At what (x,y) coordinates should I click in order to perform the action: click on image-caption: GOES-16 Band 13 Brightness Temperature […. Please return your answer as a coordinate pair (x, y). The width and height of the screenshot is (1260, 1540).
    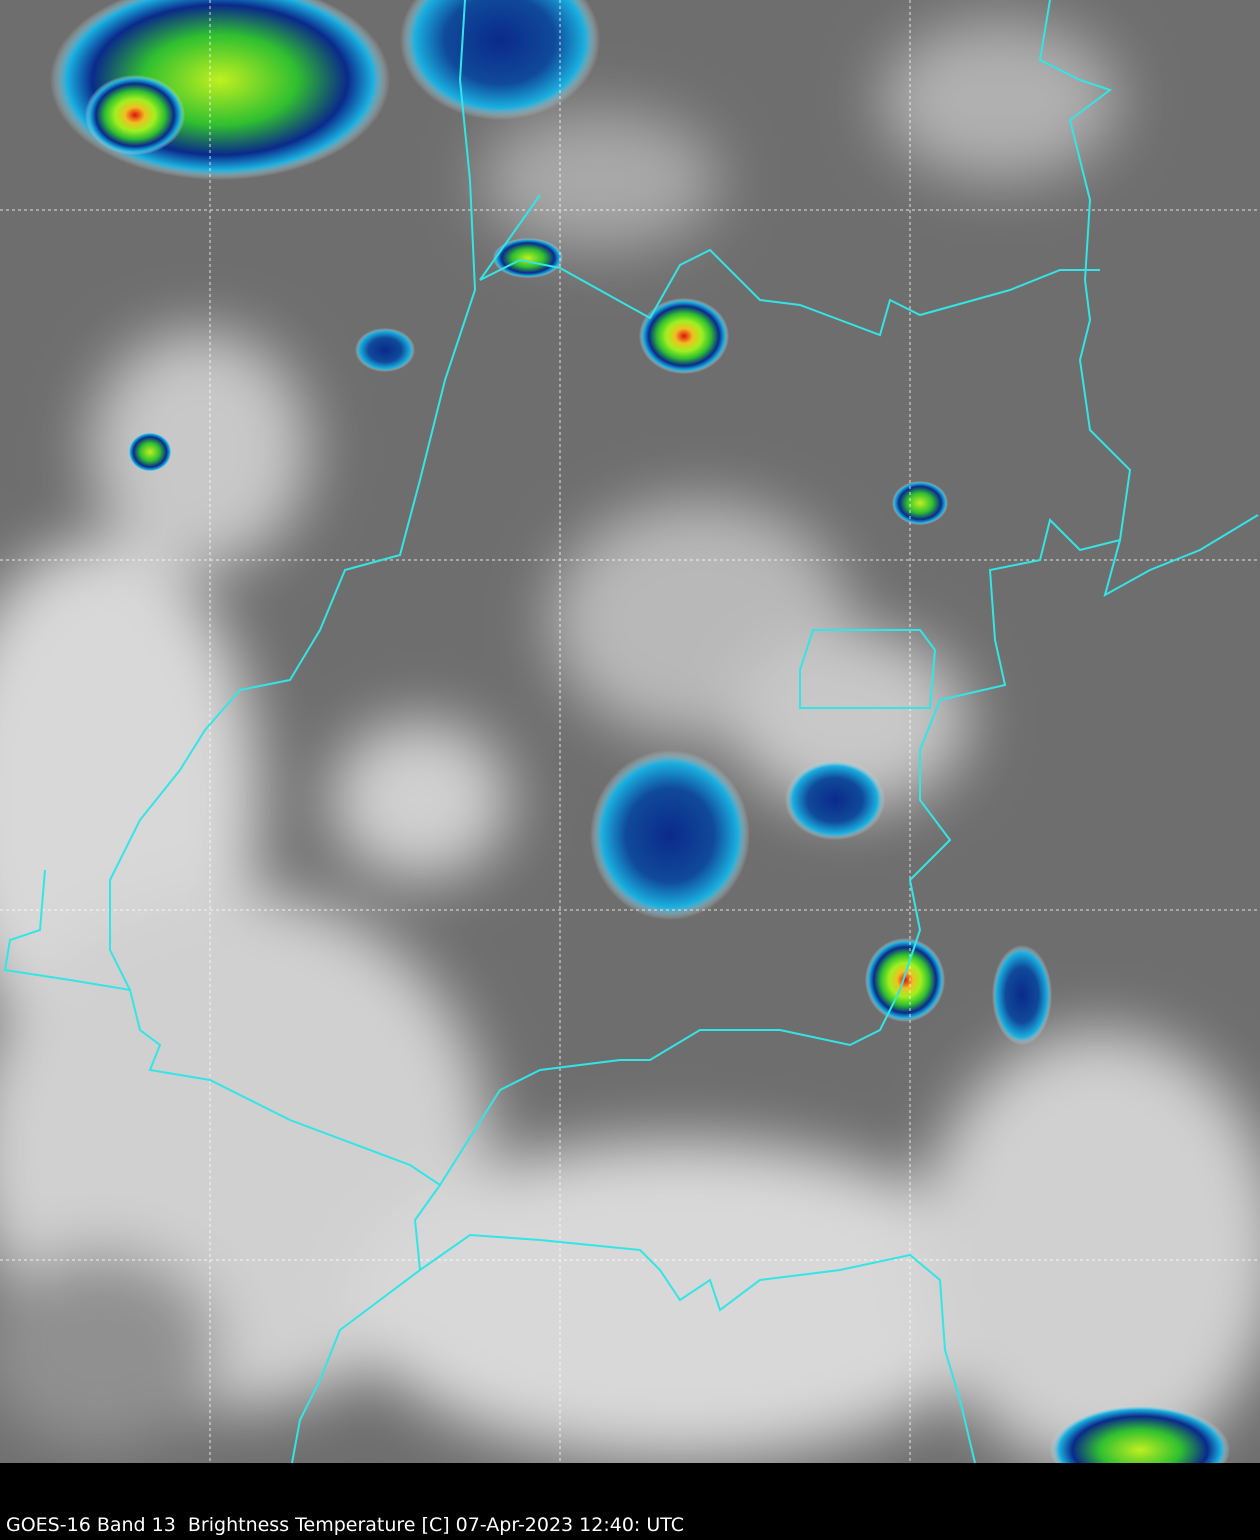
    Looking at the image, I should click on (345, 1525).